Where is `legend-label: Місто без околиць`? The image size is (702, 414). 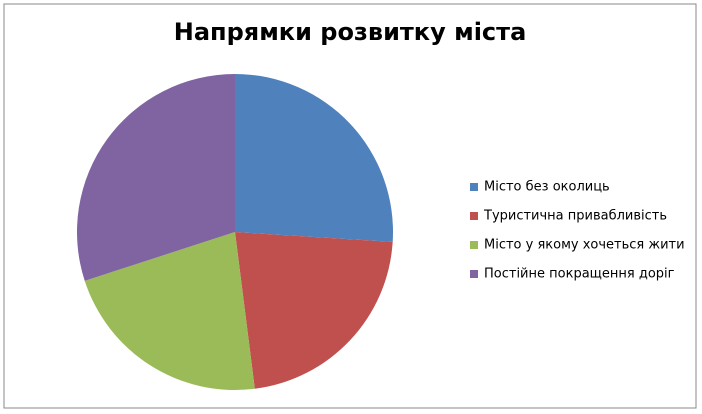
legend-label: Місто без околиць is located at coordinates (547, 187).